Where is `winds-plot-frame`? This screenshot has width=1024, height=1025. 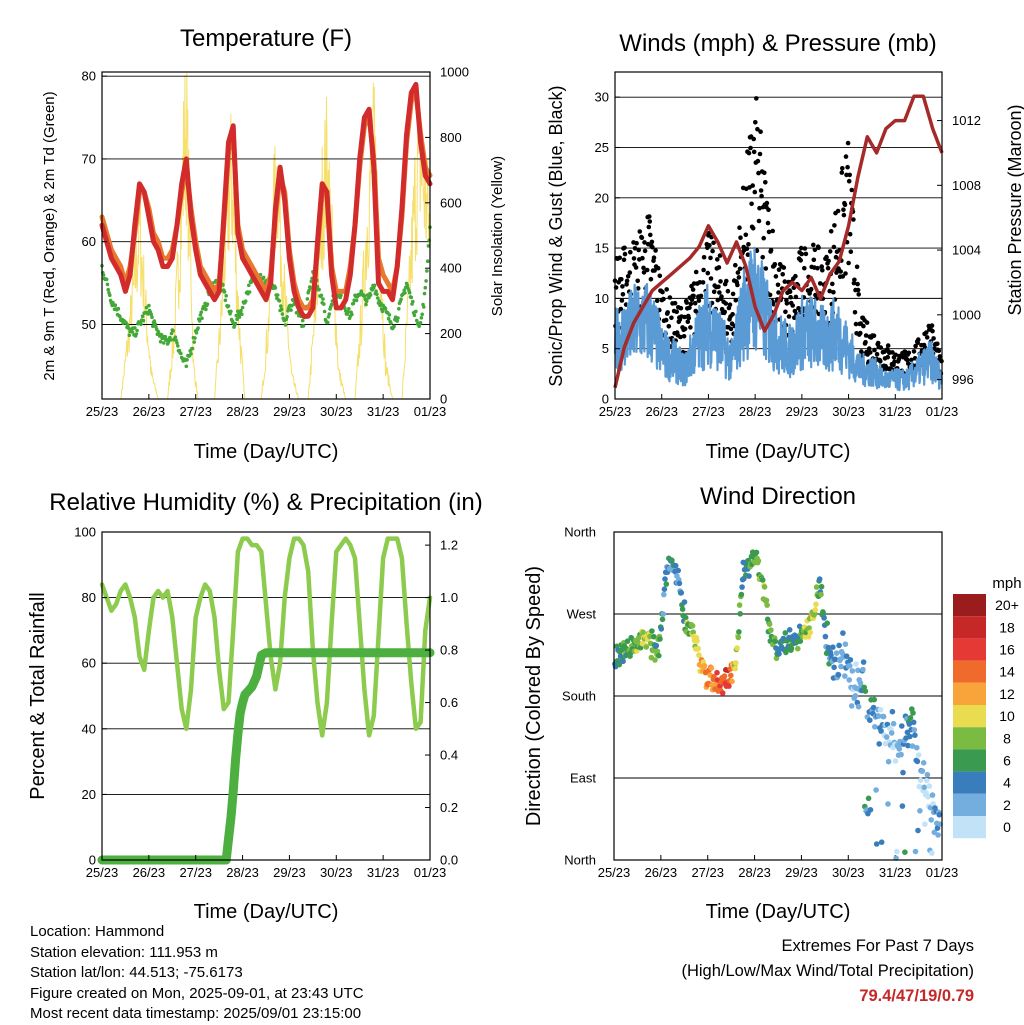
winds-plot-frame is located at coordinates (778, 235).